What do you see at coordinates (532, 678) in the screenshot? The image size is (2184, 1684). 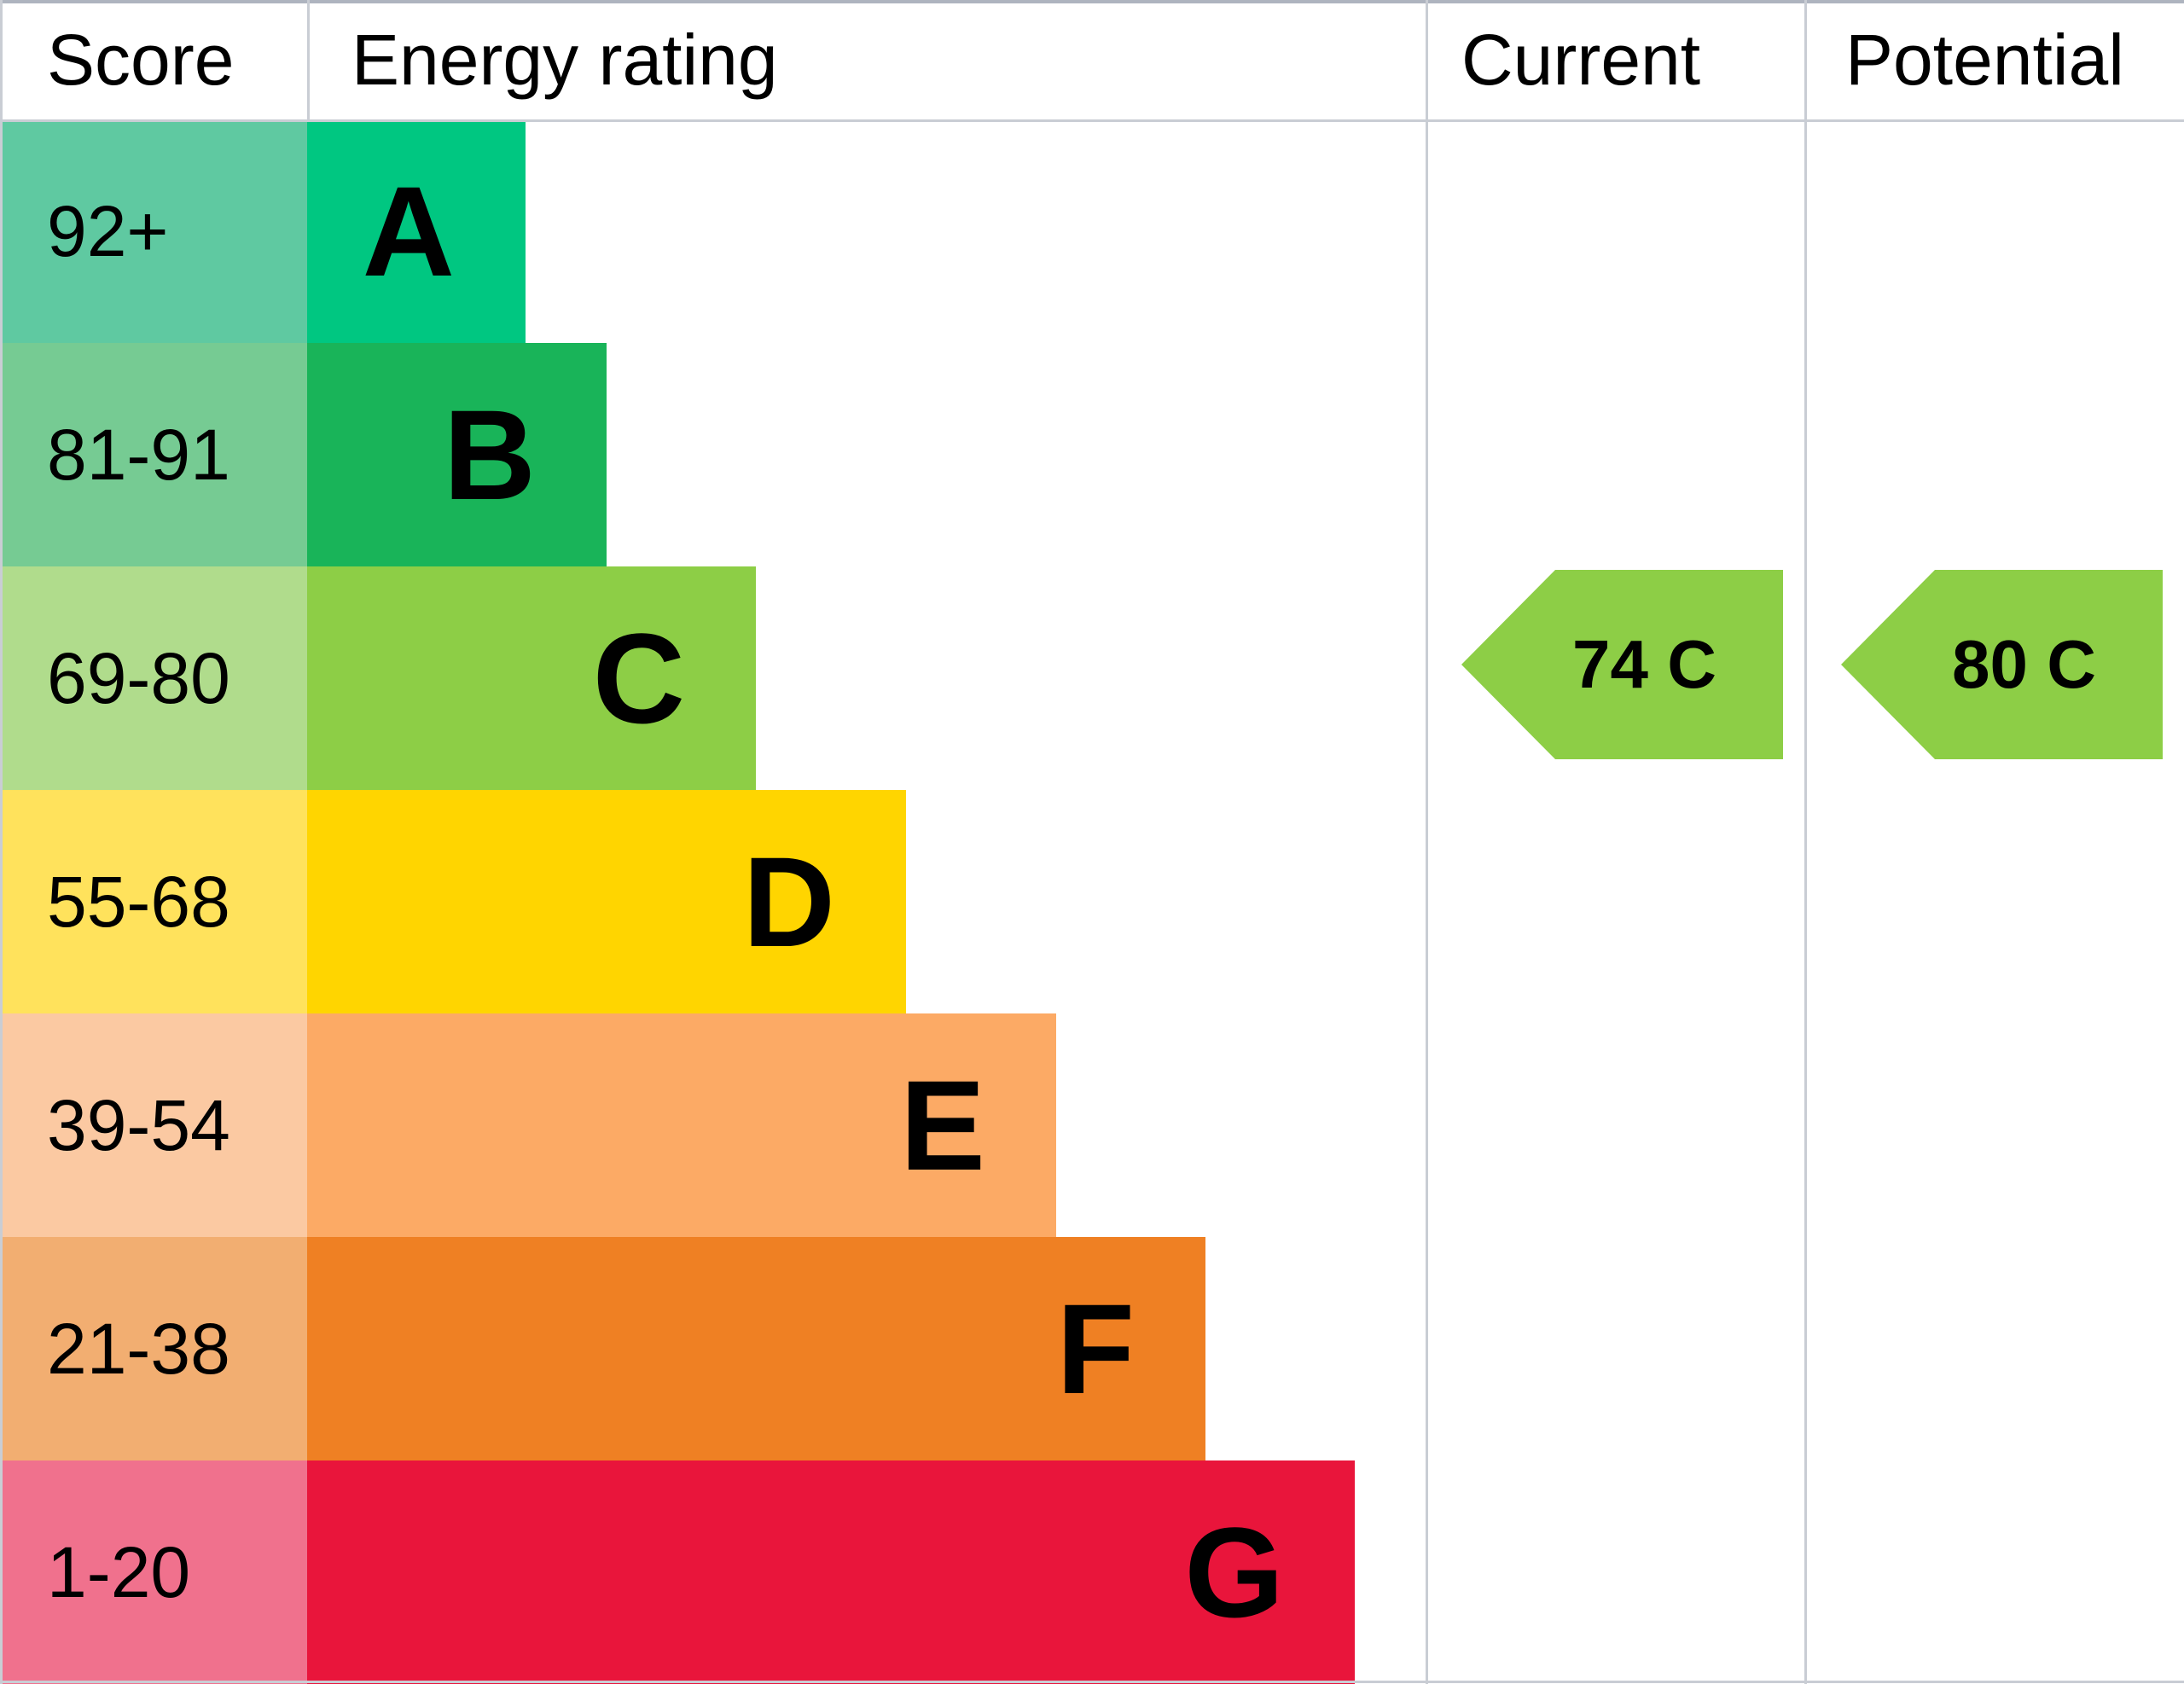 I see `rating-bar: C` at bounding box center [532, 678].